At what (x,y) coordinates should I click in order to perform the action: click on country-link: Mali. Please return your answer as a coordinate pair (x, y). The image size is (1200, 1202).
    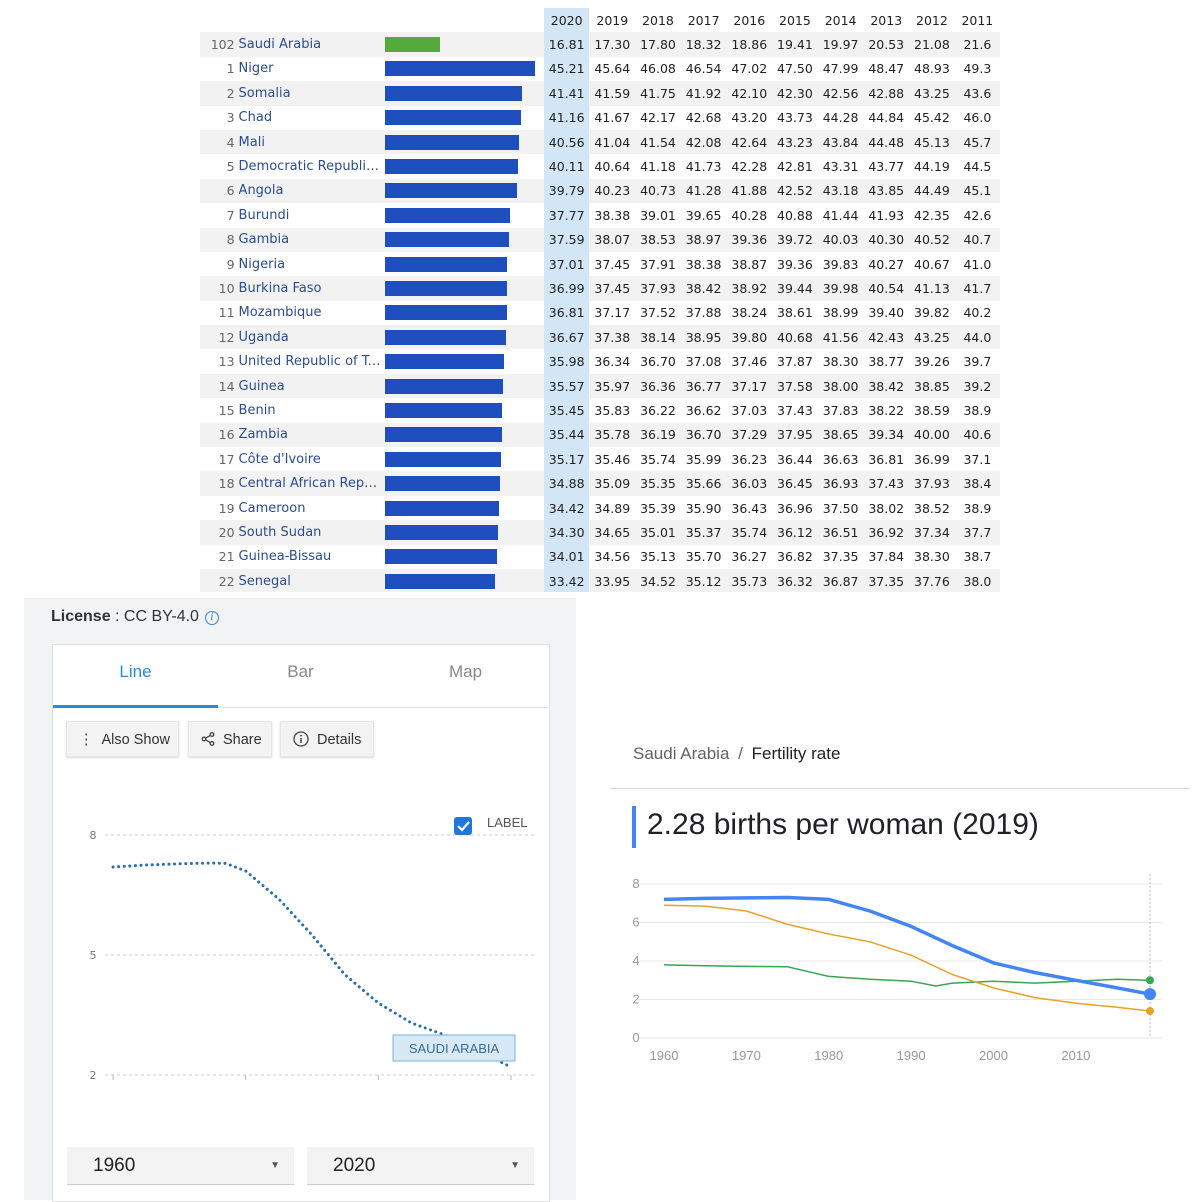
    Looking at the image, I should click on (311, 142).